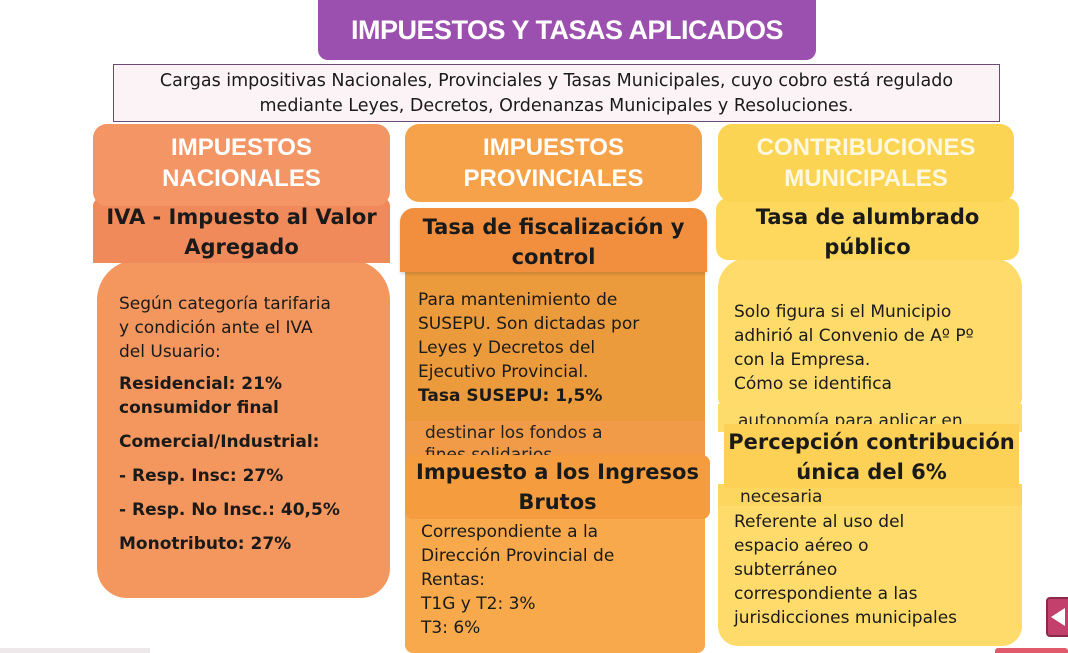 Image resolution: width=1068 pixels, height=653 pixels. I want to click on obscured-line: destinar los fondos a, so click(514, 433).